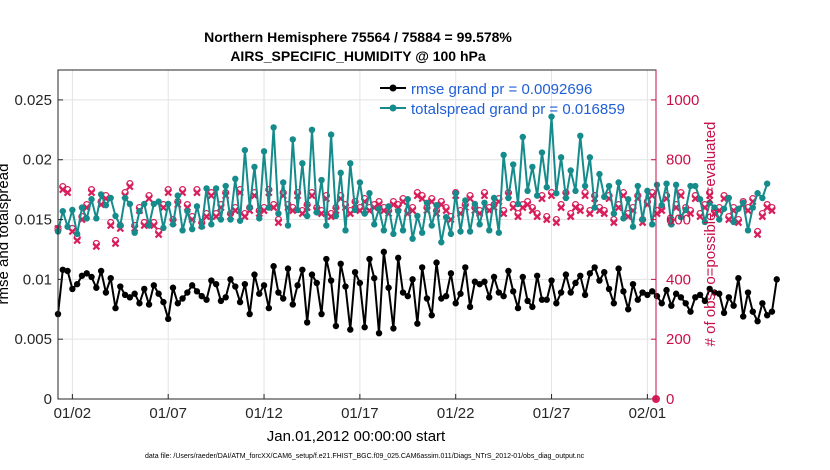 The height and width of the screenshot is (470, 830). What do you see at coordinates (358, 56) in the screenshot?
I see `chart-subtitle: AIRS_SPECIFIC_HUMIDITY @ 100 hPa` at bounding box center [358, 56].